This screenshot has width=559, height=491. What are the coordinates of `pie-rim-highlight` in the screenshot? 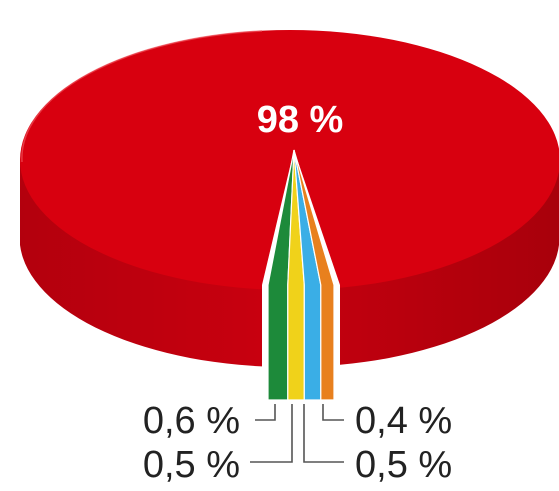 It's located at (142, 96).